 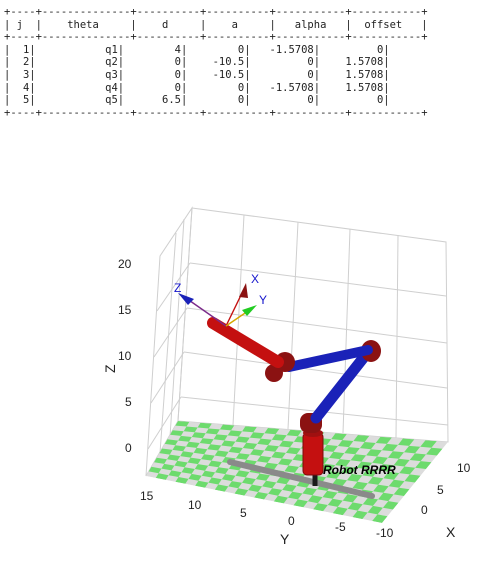 I want to click on link-upper-arm, so click(x=328, y=358).